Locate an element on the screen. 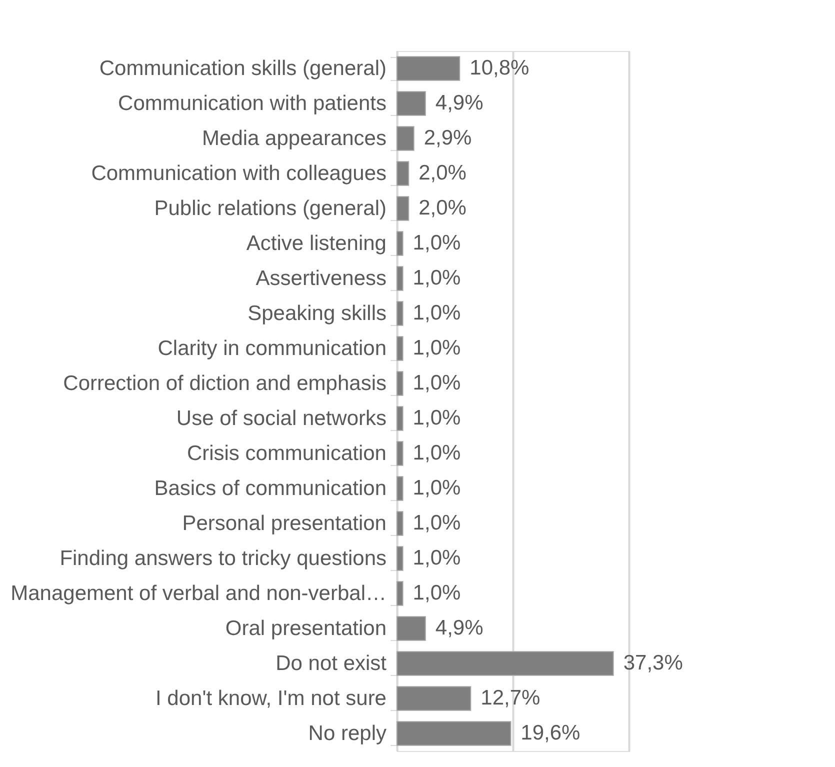  y-tick-label: Speaking skills is located at coordinates (317, 313).